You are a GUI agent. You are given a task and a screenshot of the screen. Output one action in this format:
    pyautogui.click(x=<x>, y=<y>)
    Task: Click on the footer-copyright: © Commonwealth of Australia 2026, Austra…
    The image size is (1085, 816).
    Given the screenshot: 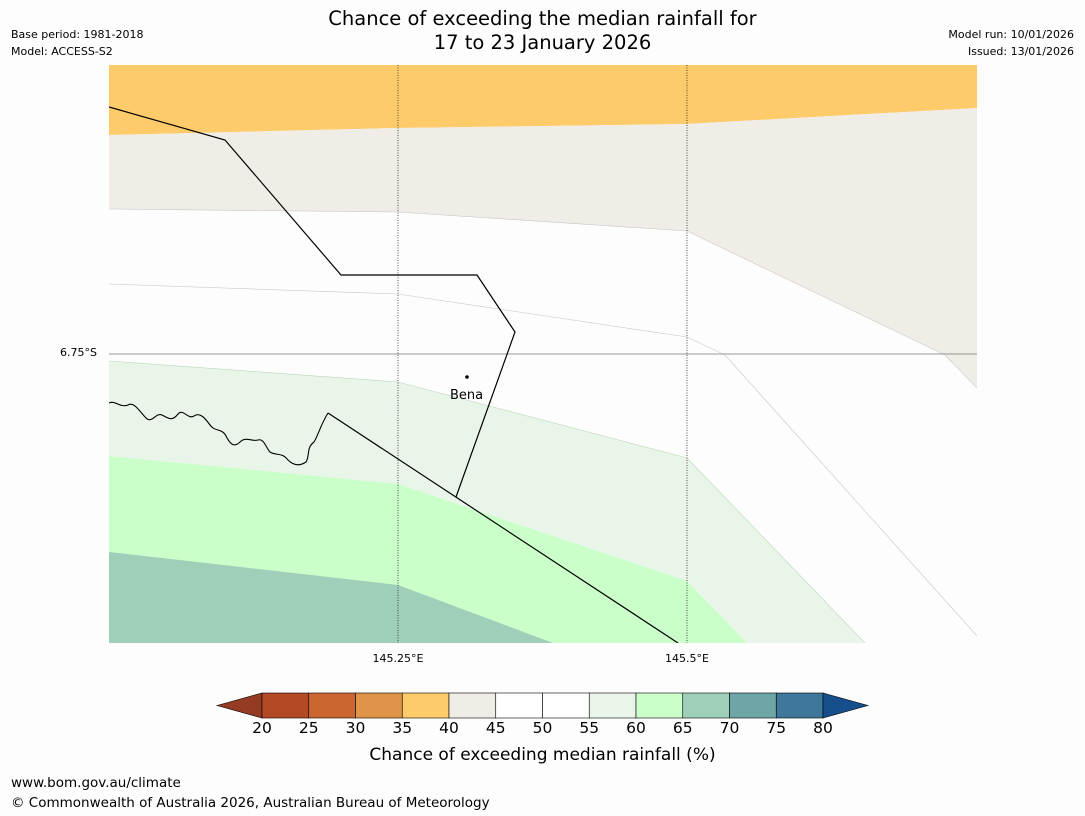 What is the action you would take?
    pyautogui.click(x=250, y=803)
    